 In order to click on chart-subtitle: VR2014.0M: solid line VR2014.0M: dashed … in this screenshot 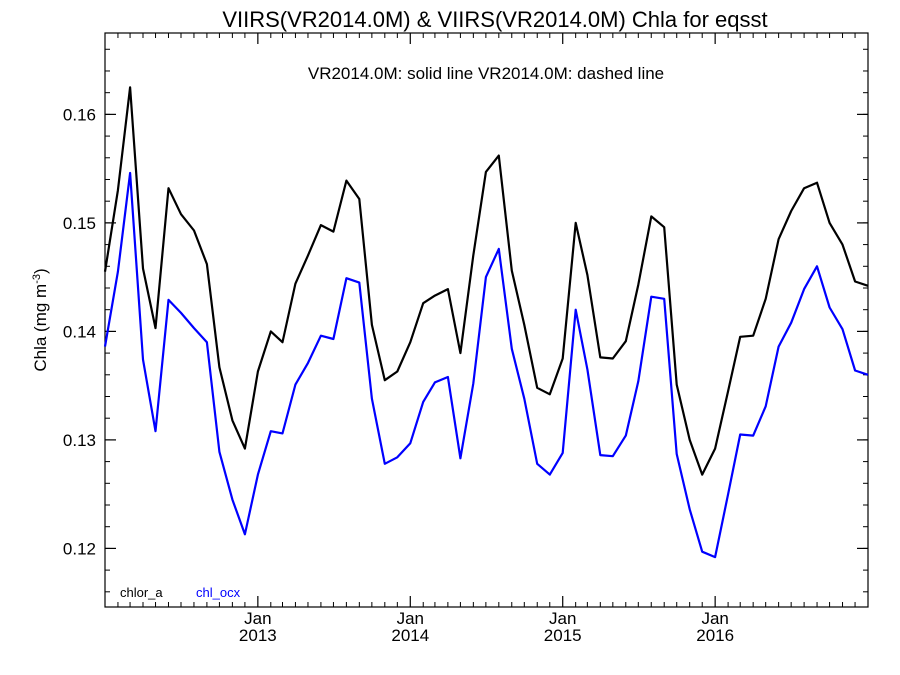, I will do `click(486, 73)`.